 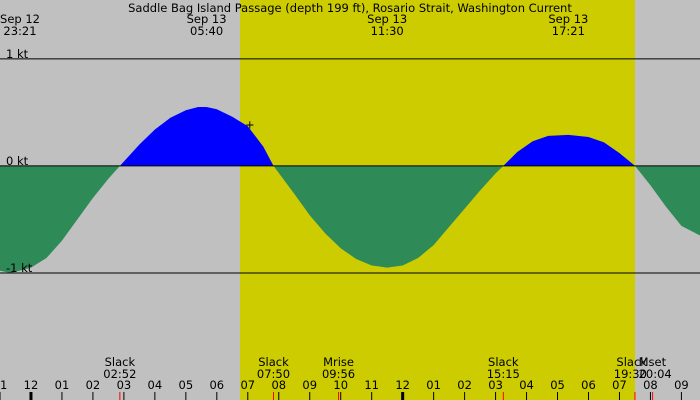 What do you see at coordinates (17, 54) in the screenshot?
I see `y-tick-label: 1 kt` at bounding box center [17, 54].